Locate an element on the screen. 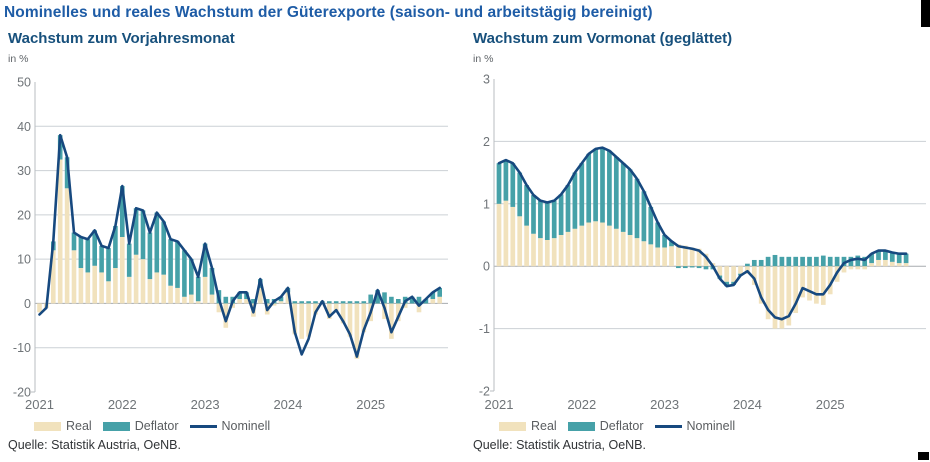  svg-text: 30 is located at coordinates (24, 171).